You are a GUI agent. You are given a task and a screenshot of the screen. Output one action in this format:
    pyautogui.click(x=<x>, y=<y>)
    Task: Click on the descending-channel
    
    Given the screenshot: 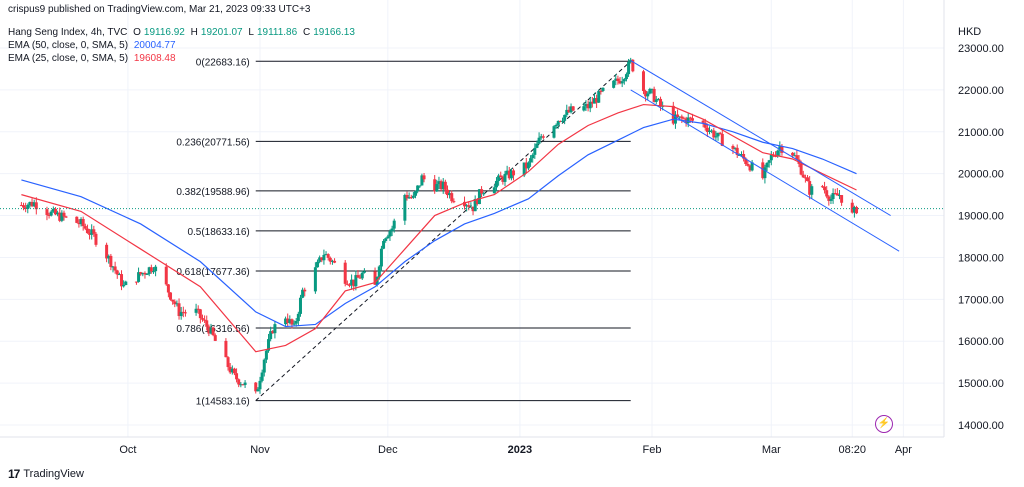 What is the action you would take?
    pyautogui.click(x=765, y=156)
    